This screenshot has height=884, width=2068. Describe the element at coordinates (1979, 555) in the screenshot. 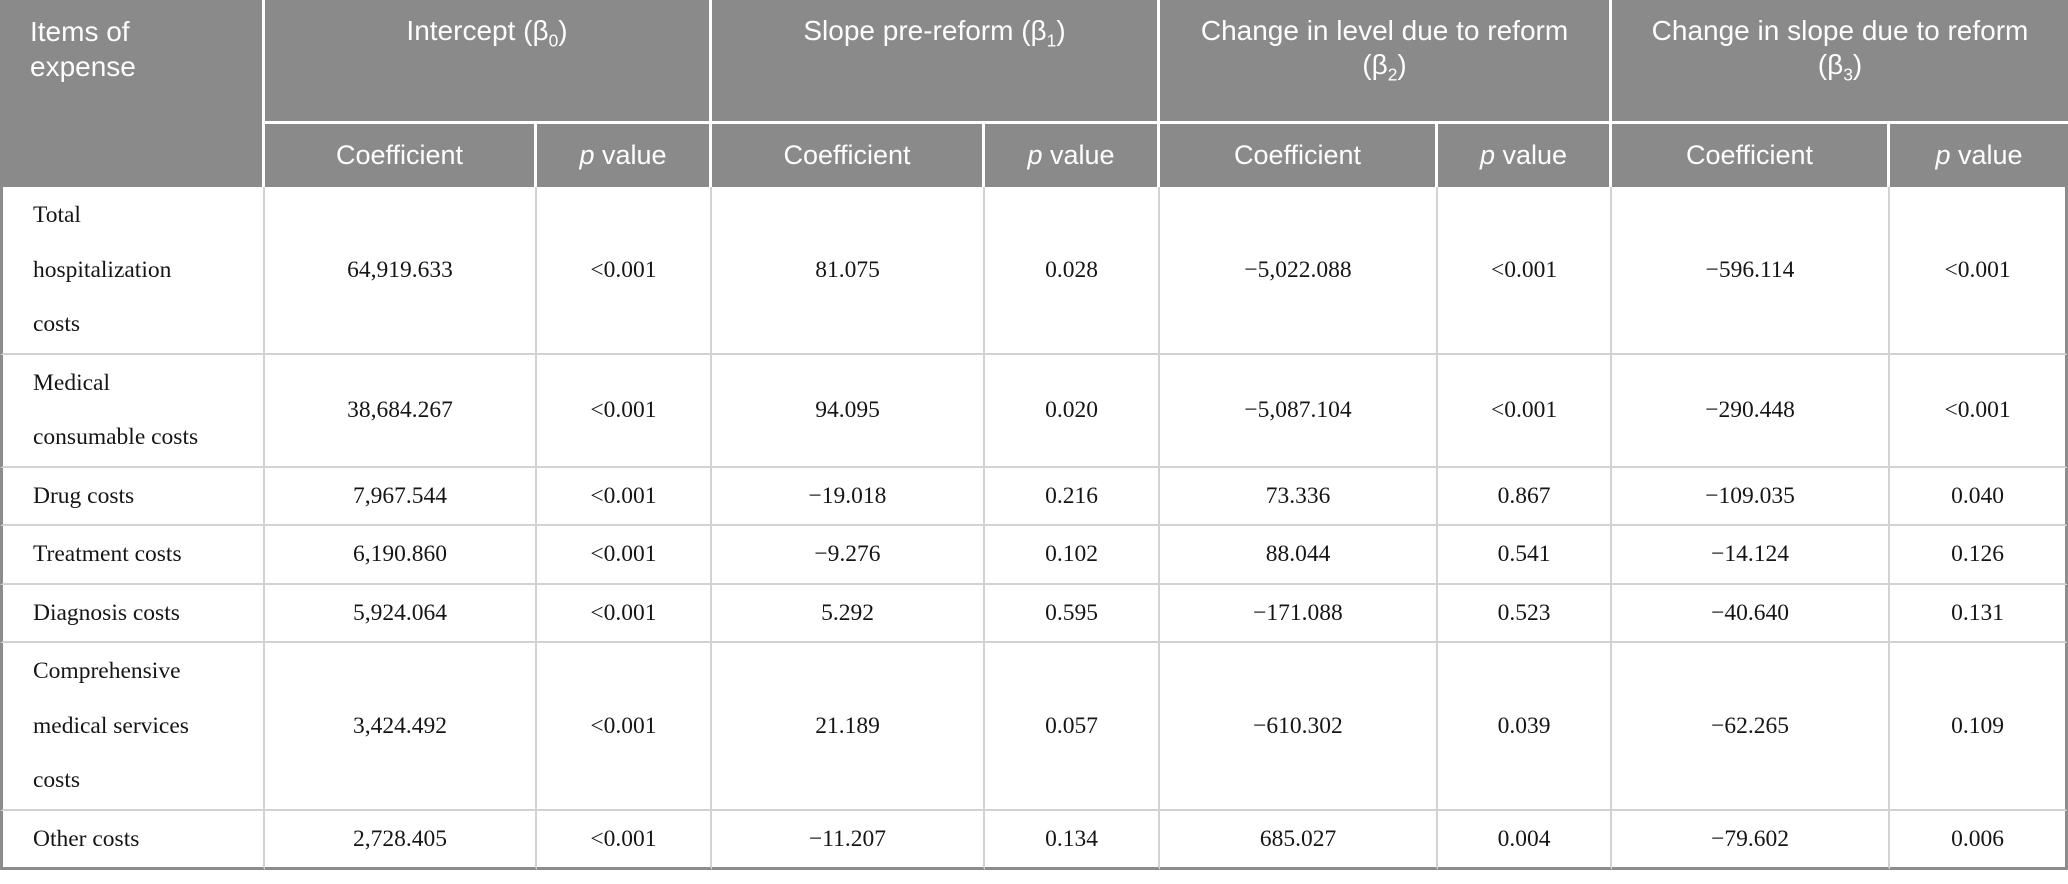

I see `value-cell: 0.126` at that location.